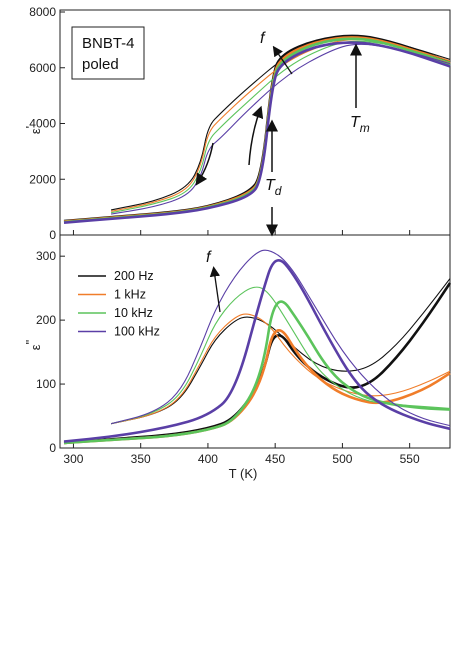 This screenshot has height=665, width=463. Describe the element at coordinates (73, 459) in the screenshot. I see `x-tick-label: 300` at that location.